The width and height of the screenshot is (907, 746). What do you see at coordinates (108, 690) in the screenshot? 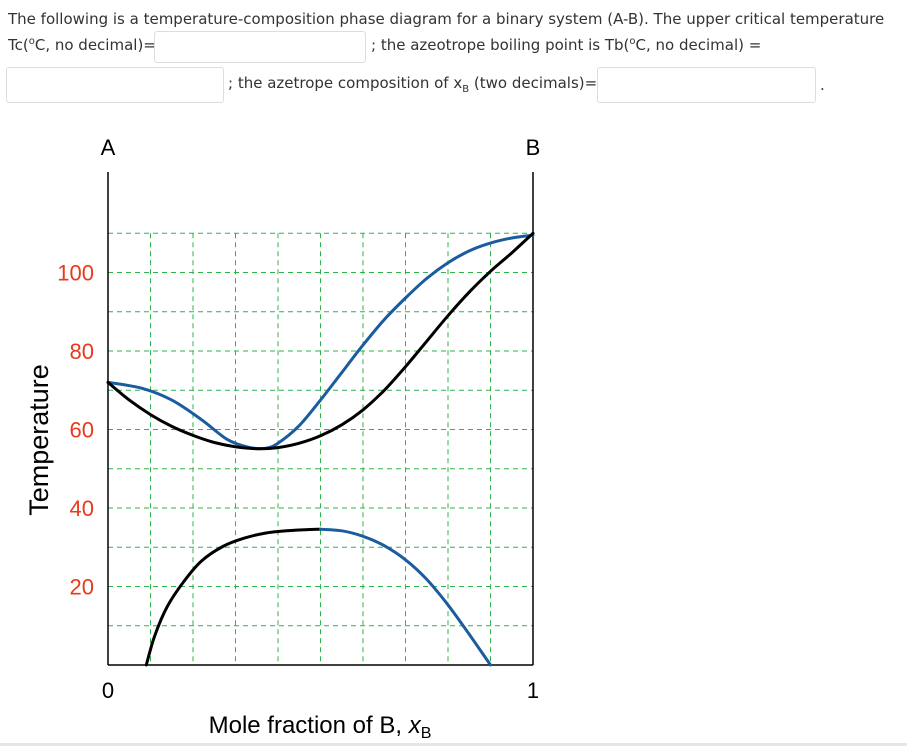
I see `x-tick-label: 0` at bounding box center [108, 690].